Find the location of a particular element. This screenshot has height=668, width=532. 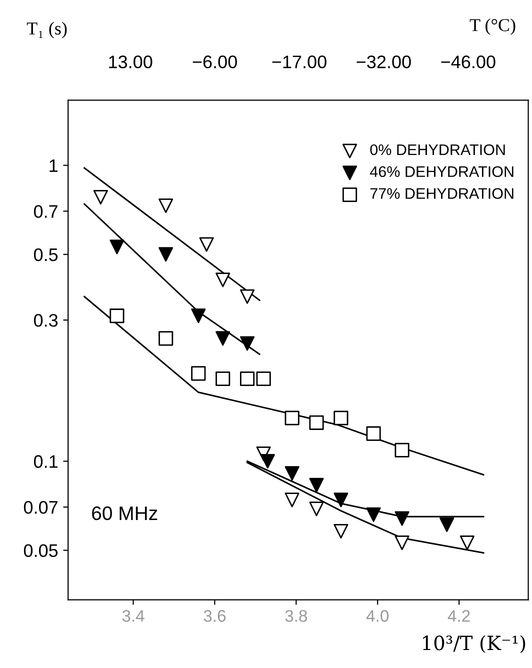

y-tick-label: 0.5 is located at coordinates (46, 255).